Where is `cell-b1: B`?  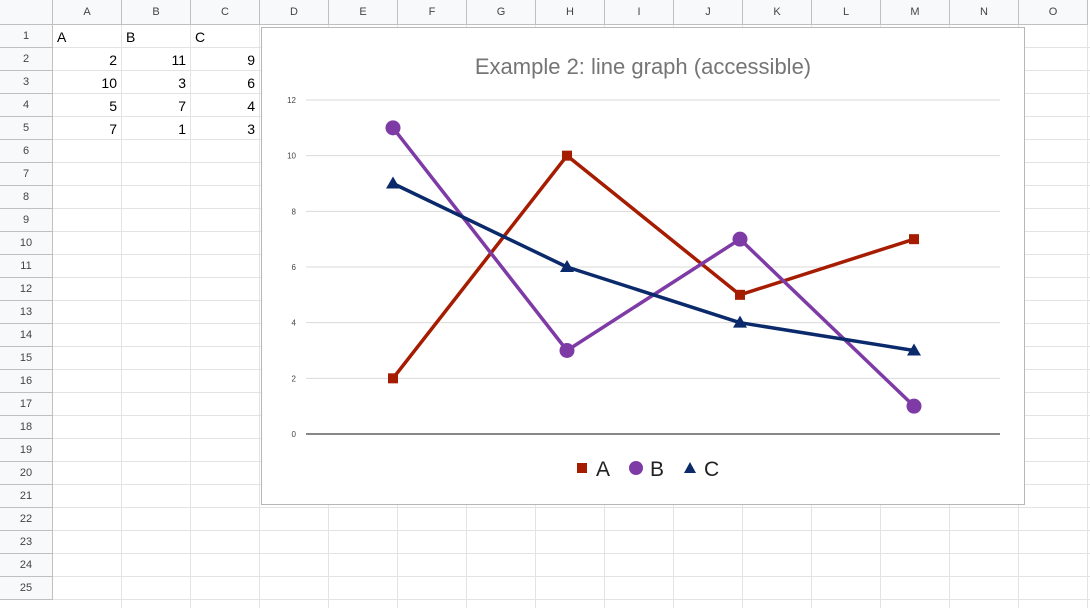
cell-b1: B is located at coordinates (131, 37).